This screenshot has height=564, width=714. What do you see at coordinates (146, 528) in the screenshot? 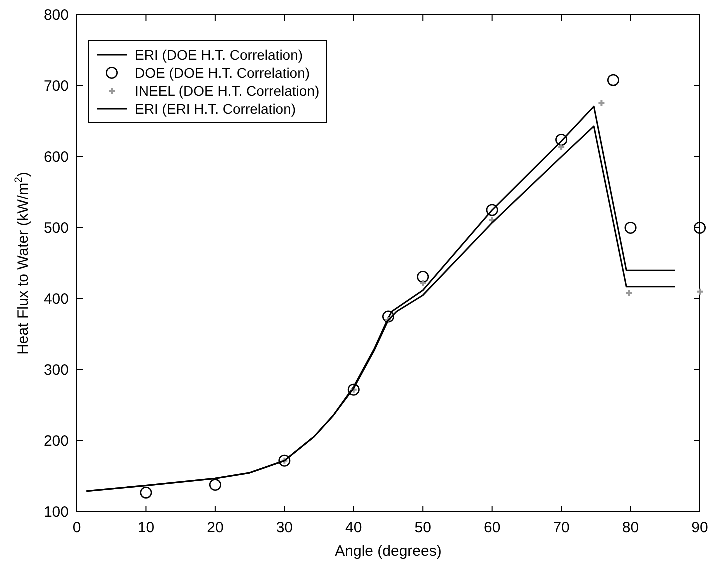
I see `x-tick-label: 10` at bounding box center [146, 528].